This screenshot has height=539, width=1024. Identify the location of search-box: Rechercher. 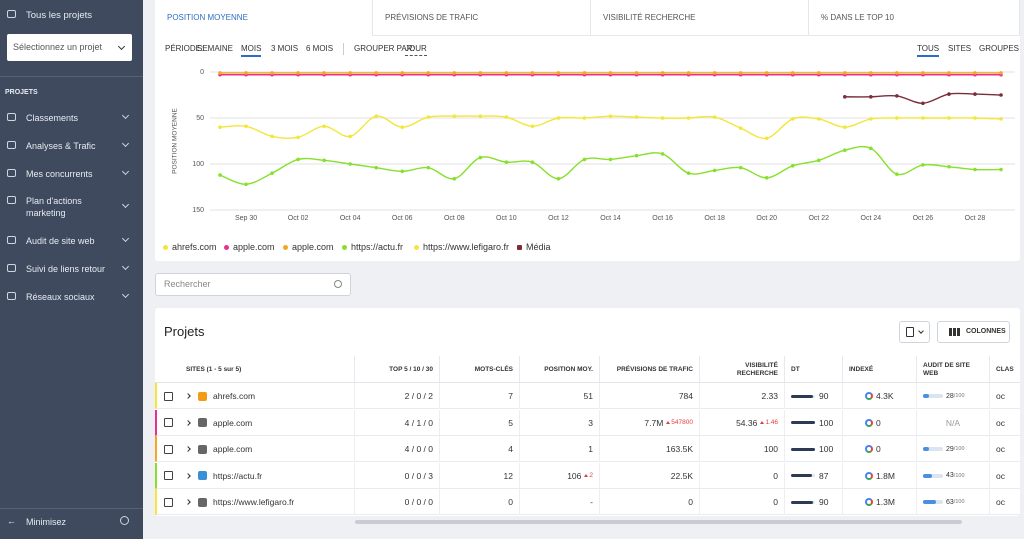
(253, 284).